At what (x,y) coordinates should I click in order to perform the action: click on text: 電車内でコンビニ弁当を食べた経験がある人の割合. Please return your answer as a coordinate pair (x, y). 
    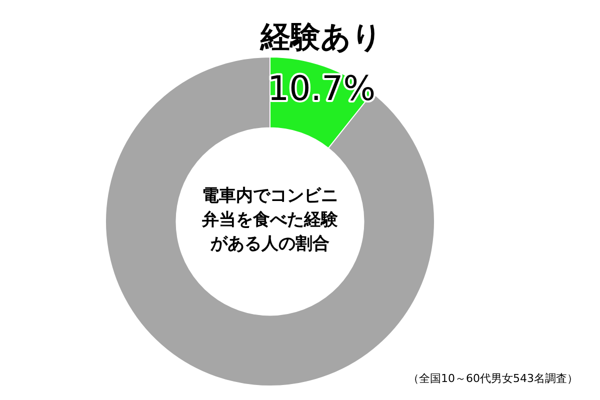
    Looking at the image, I should click on (270, 220).